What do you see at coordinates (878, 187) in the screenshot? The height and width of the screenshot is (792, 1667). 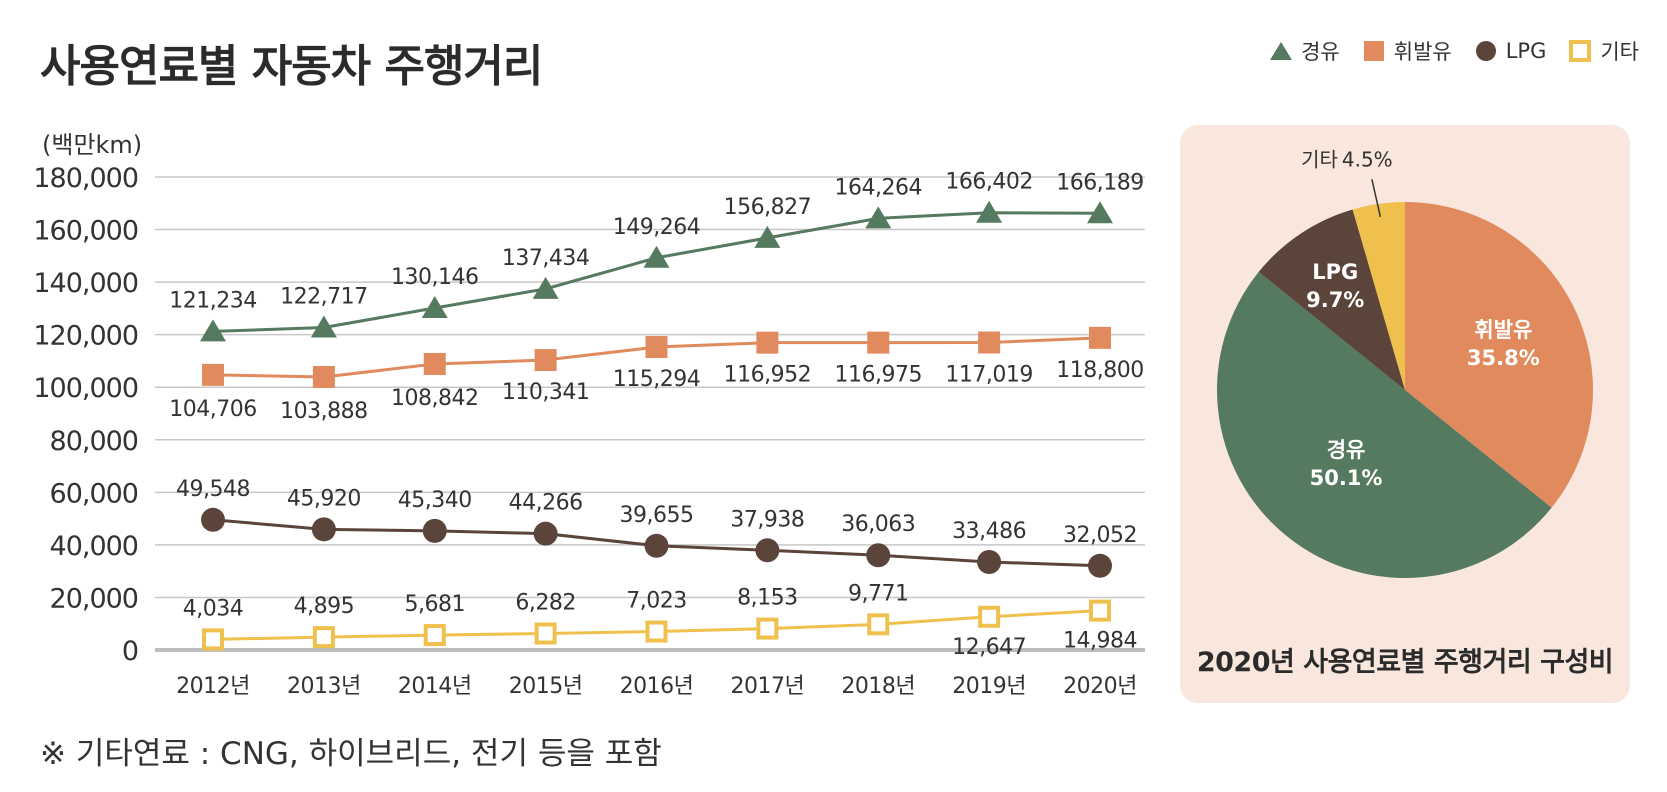 I see `data-label: 164,264` at bounding box center [878, 187].